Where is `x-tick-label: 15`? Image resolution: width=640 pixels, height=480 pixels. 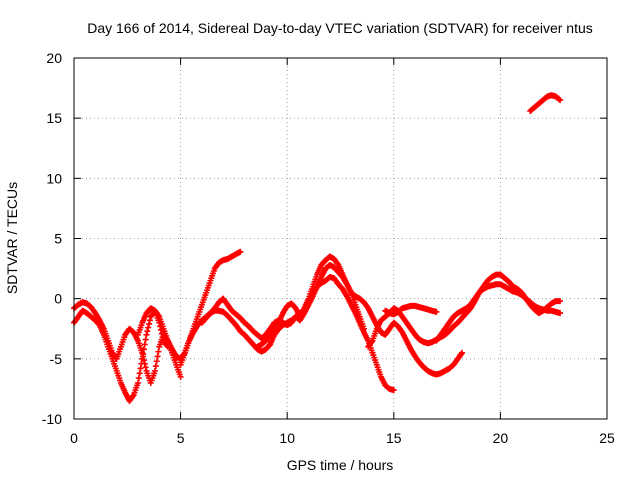 x-tick-label: 15 is located at coordinates (394, 438).